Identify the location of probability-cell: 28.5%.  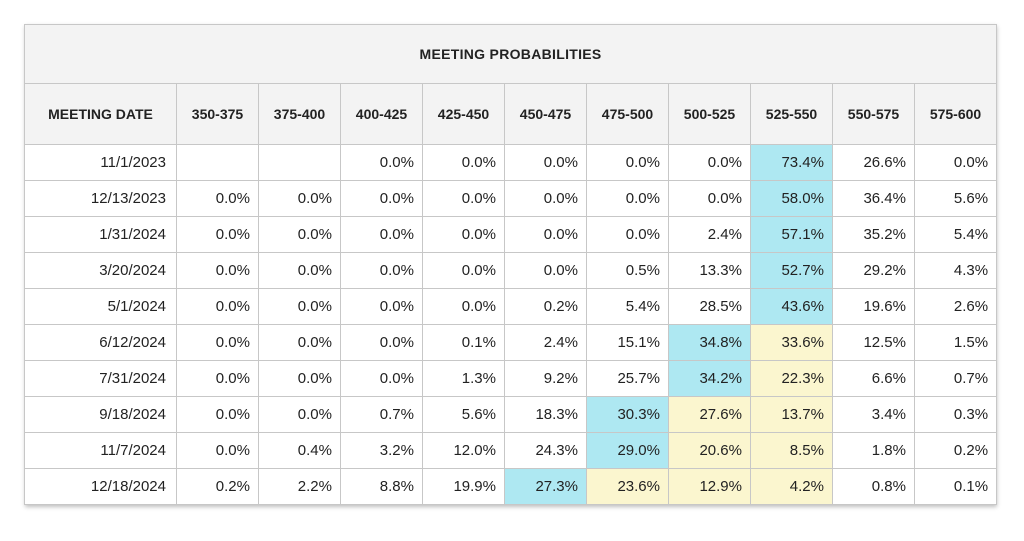
(709, 306).